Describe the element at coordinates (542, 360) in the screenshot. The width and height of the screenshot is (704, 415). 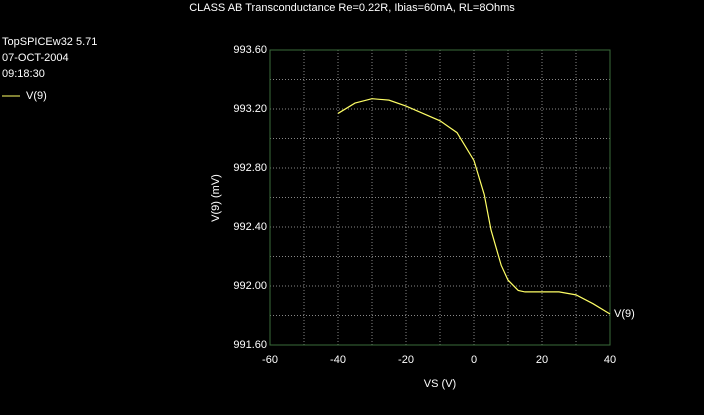
I see `x-tick-label: 20` at that location.